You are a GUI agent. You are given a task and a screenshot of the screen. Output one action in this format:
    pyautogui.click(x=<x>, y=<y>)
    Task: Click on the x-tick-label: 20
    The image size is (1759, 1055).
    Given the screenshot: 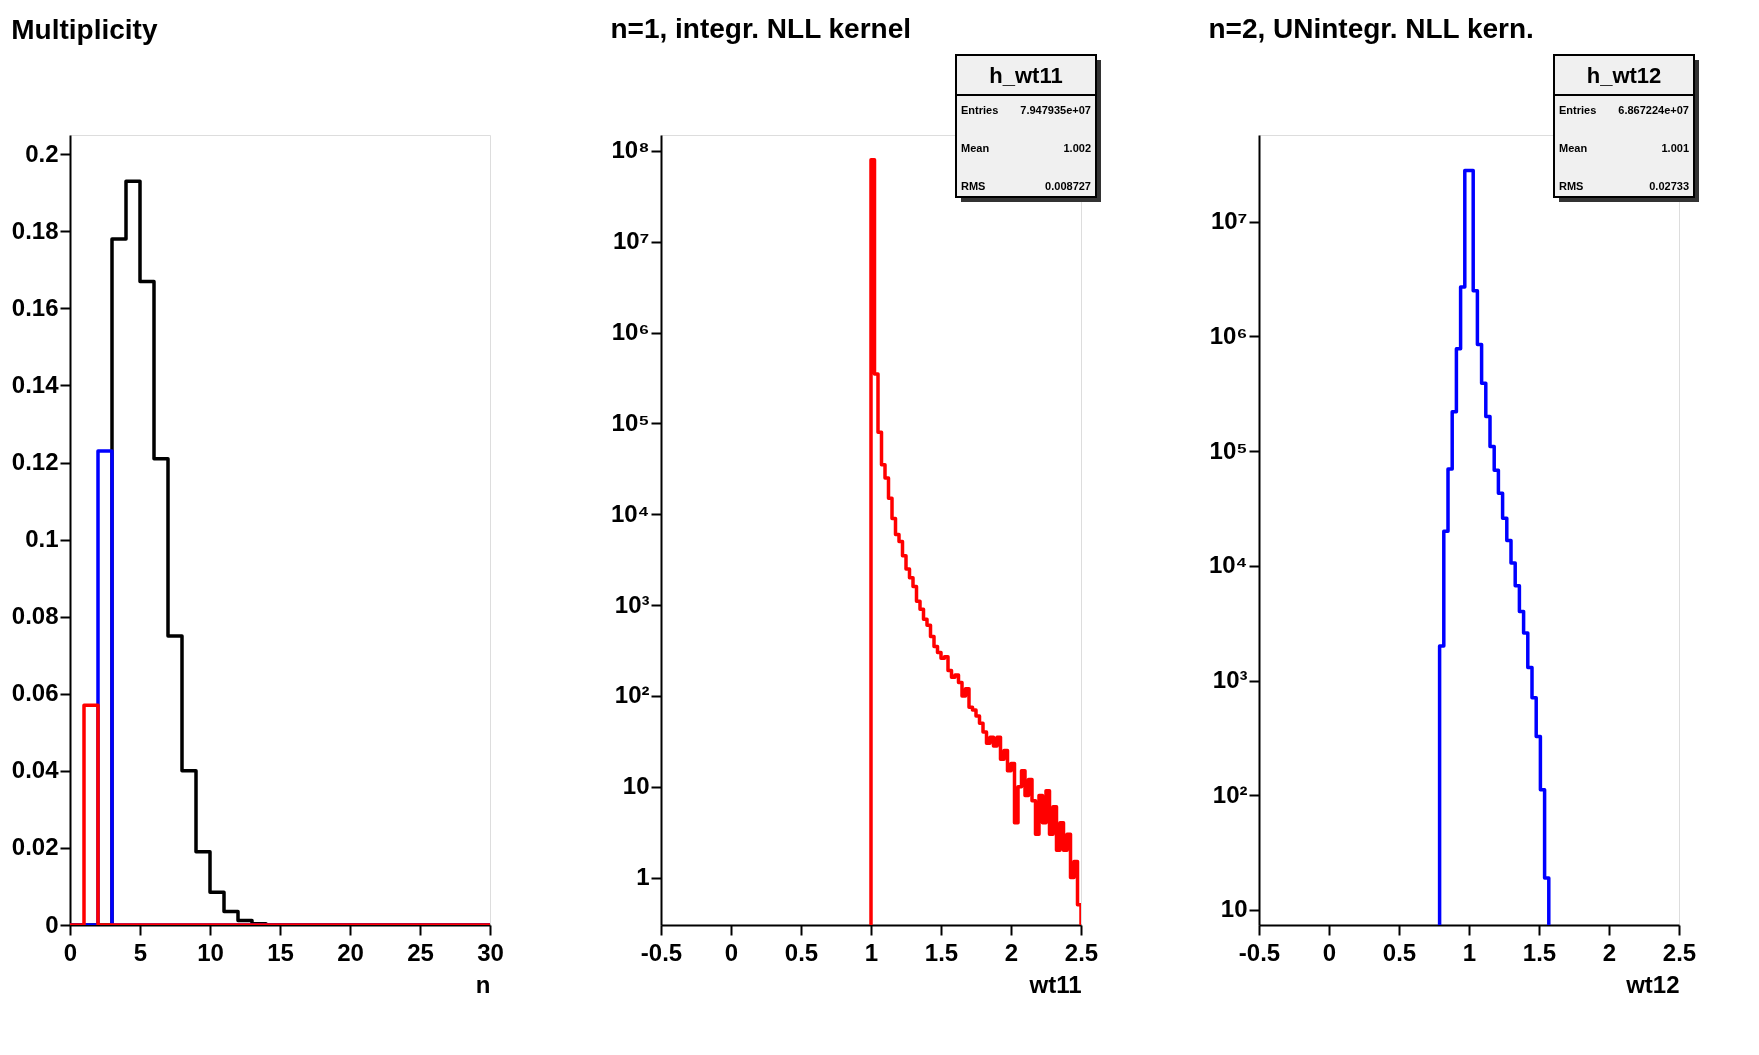 What is the action you would take?
    pyautogui.click(x=350, y=952)
    